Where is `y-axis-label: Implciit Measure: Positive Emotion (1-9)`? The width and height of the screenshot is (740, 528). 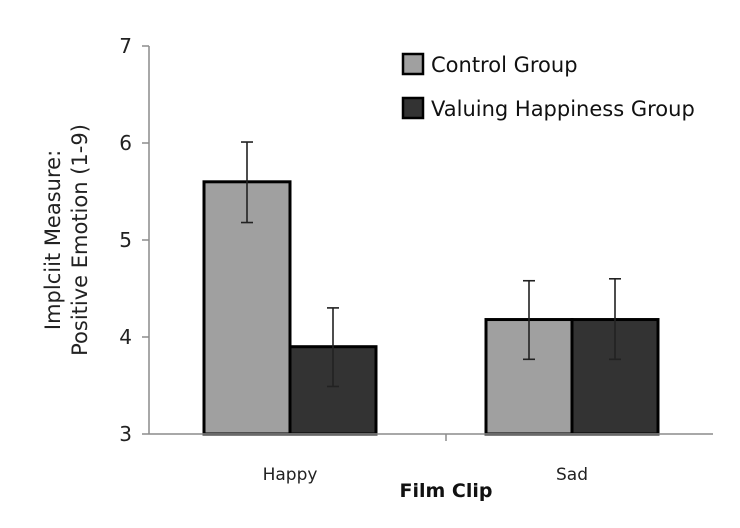
y-axis-label: Implciit Measure: Positive Emotion (1-9) is located at coordinates (66, 240).